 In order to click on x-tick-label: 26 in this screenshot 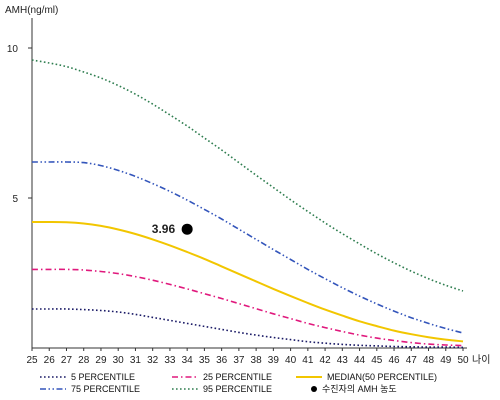, I will do `click(50, 360)`.